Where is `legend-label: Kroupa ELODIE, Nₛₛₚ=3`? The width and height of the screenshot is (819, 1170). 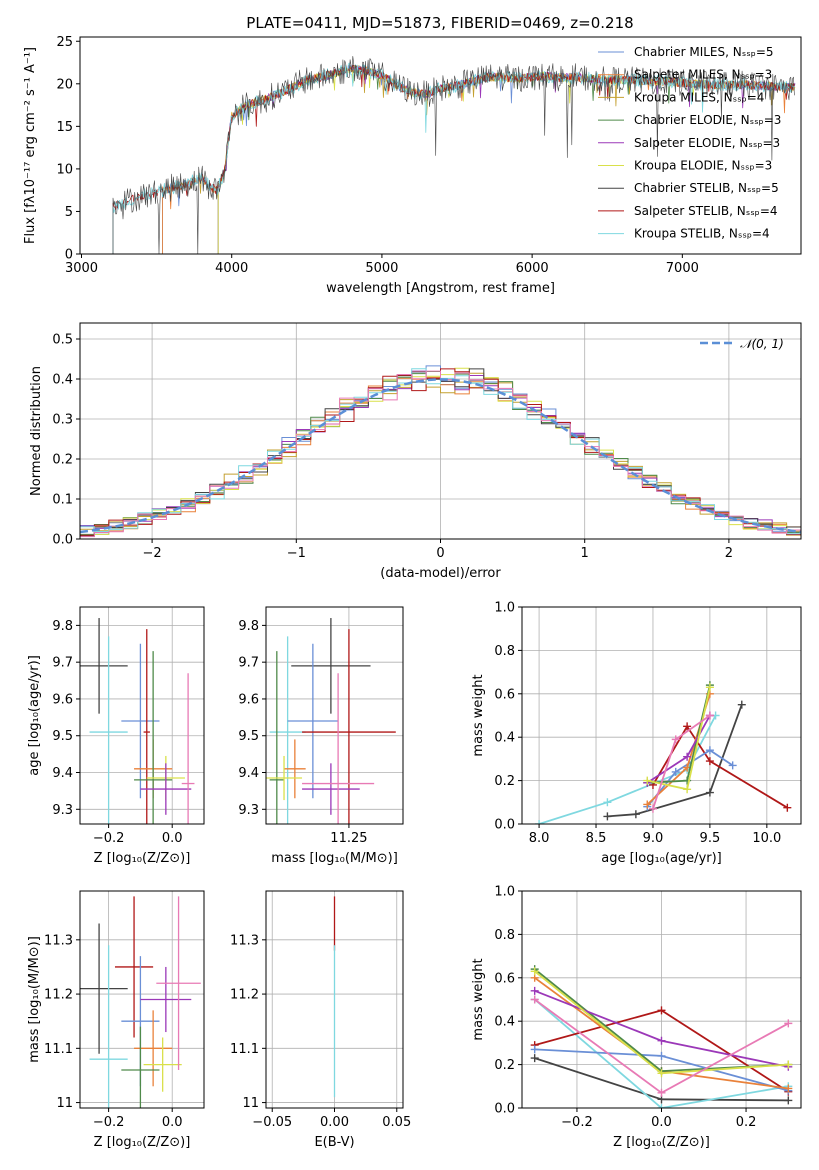
legend-label: Kroupa ELODIE, Nₛₛₚ=3 is located at coordinates (703, 166).